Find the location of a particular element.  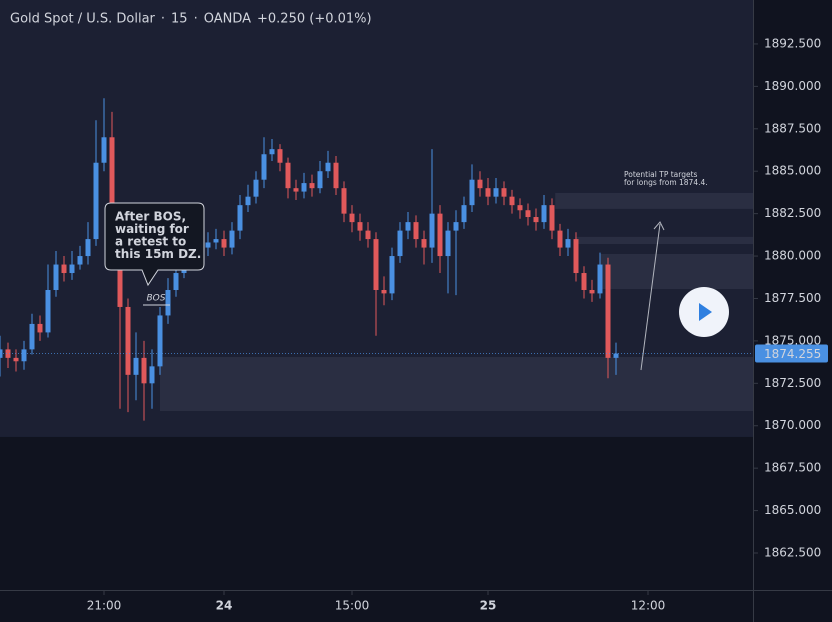

y-tick-label: 1887.500 is located at coordinates (792, 128).